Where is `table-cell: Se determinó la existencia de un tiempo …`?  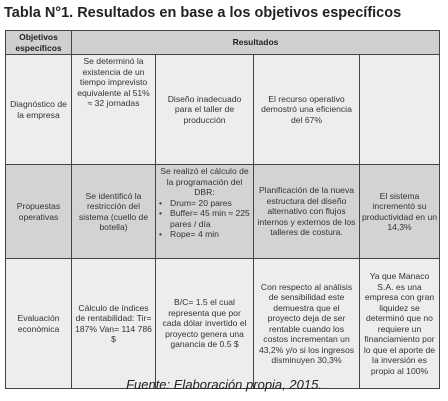 table-cell: Se determinó la existencia de un tiempo … is located at coordinates (113, 109).